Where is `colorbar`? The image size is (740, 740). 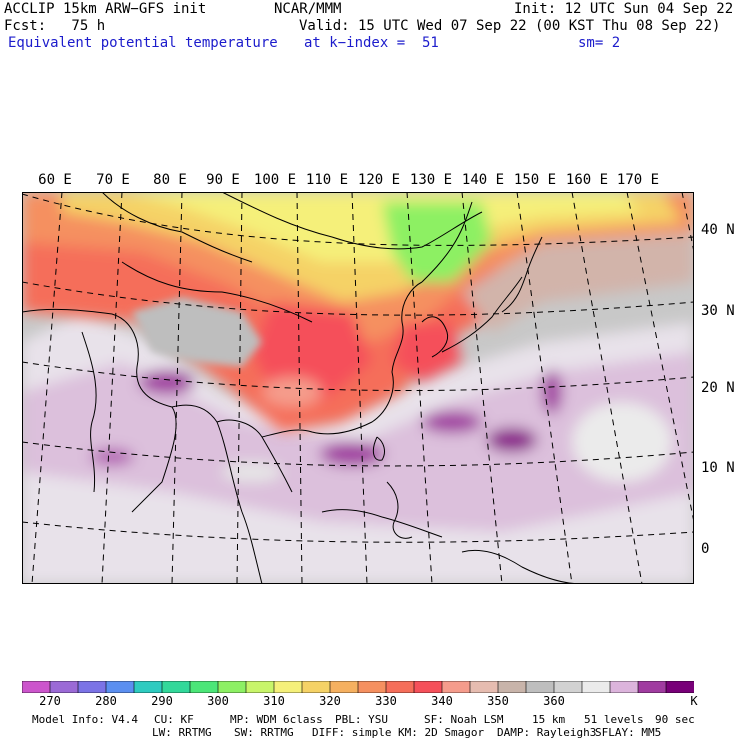 colorbar is located at coordinates (358, 687).